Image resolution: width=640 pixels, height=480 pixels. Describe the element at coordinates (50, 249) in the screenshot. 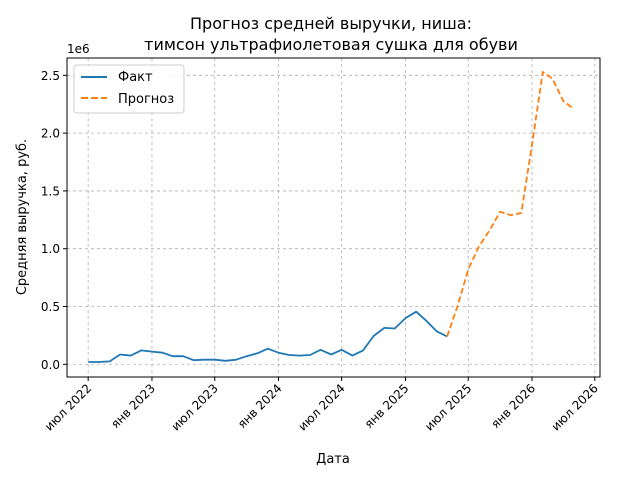

I see `y-tick-label: 1.0` at that location.